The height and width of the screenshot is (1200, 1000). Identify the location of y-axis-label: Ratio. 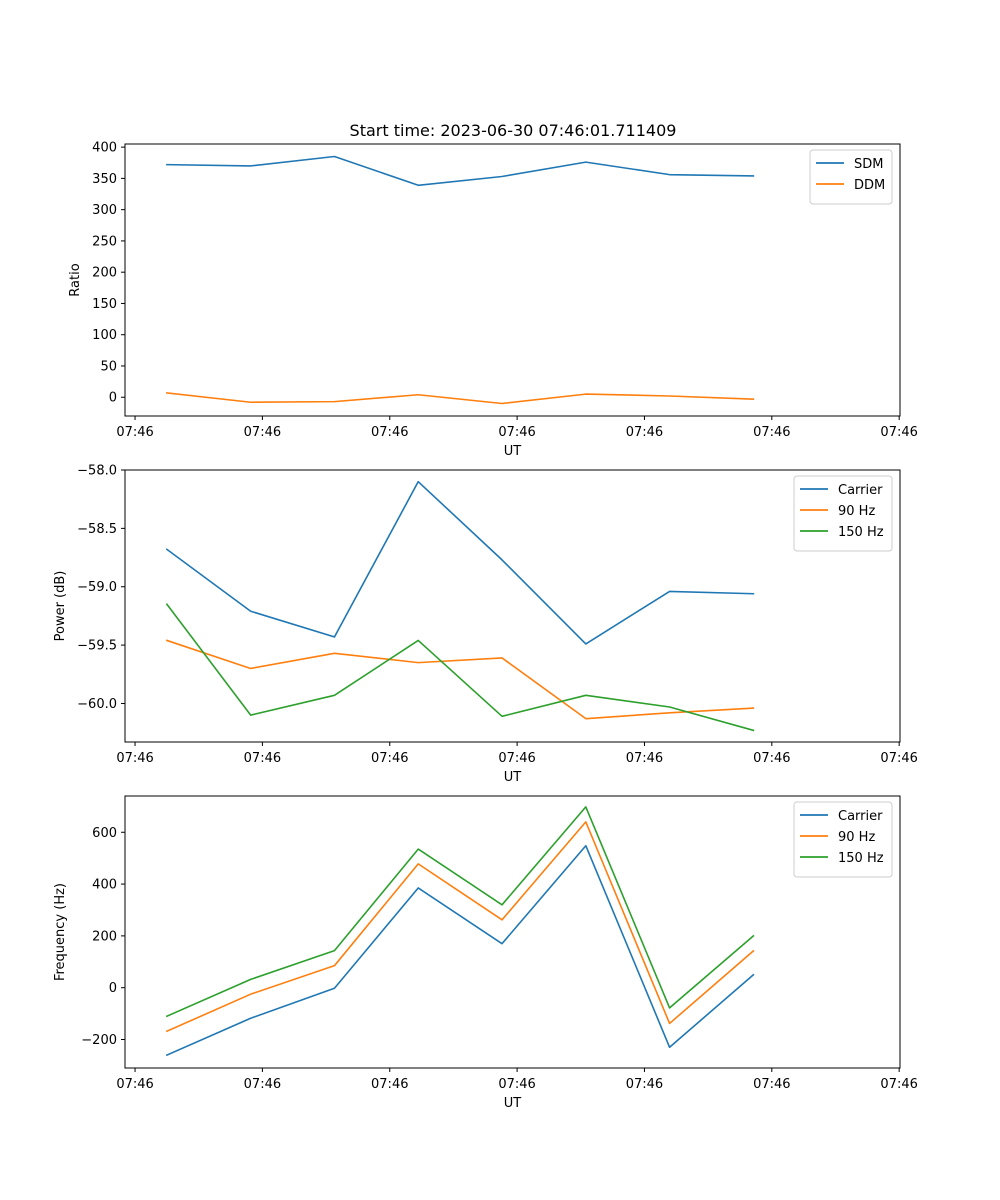
(75, 279).